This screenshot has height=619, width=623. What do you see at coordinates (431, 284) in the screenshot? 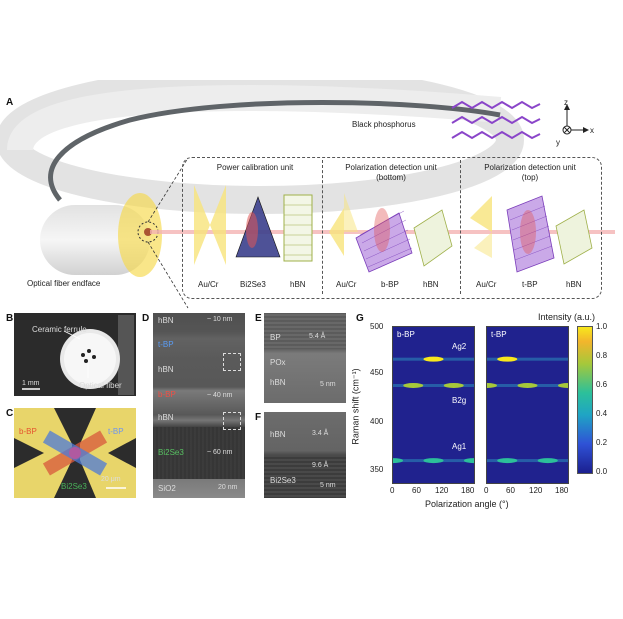
I see `unit2-label-hbn: hBN` at bounding box center [431, 284].